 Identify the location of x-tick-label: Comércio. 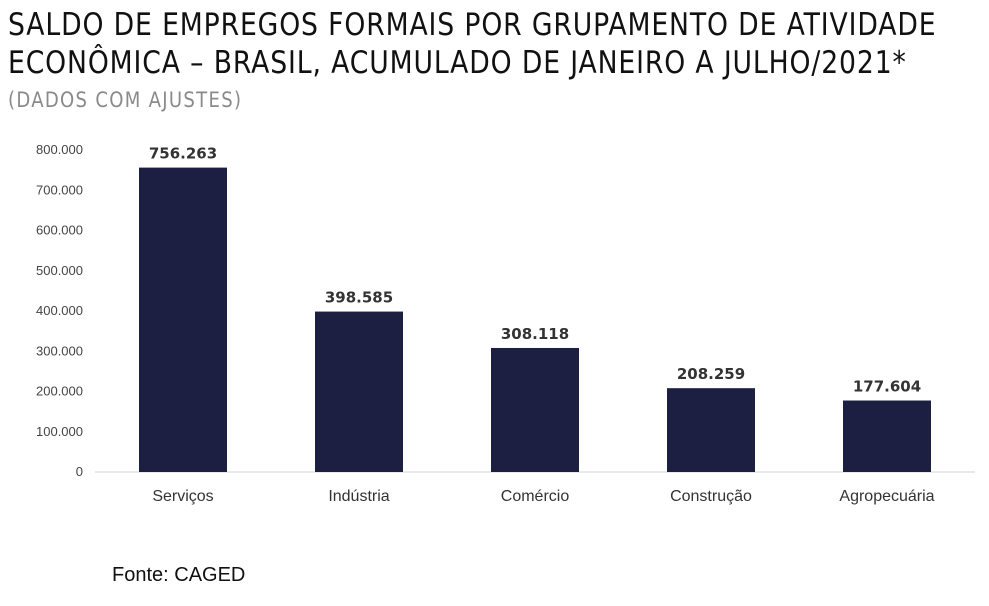
(535, 496).